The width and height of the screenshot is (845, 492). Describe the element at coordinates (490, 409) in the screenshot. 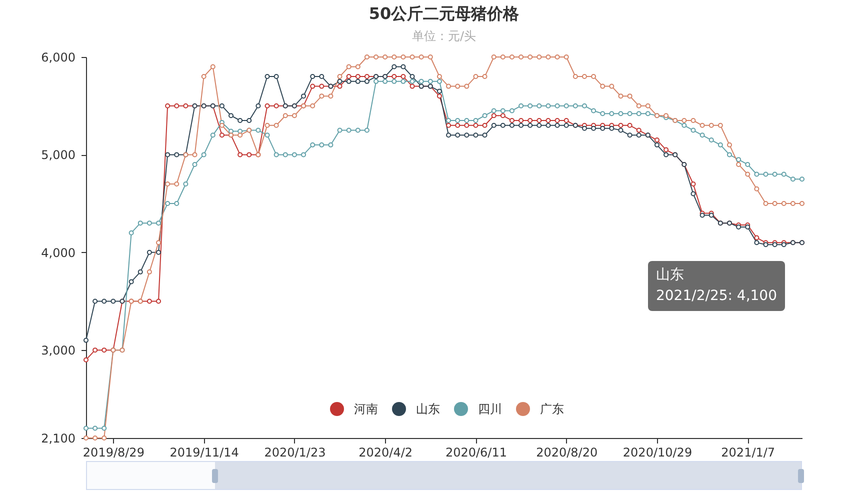

I see `legend-label: 四川` at that location.